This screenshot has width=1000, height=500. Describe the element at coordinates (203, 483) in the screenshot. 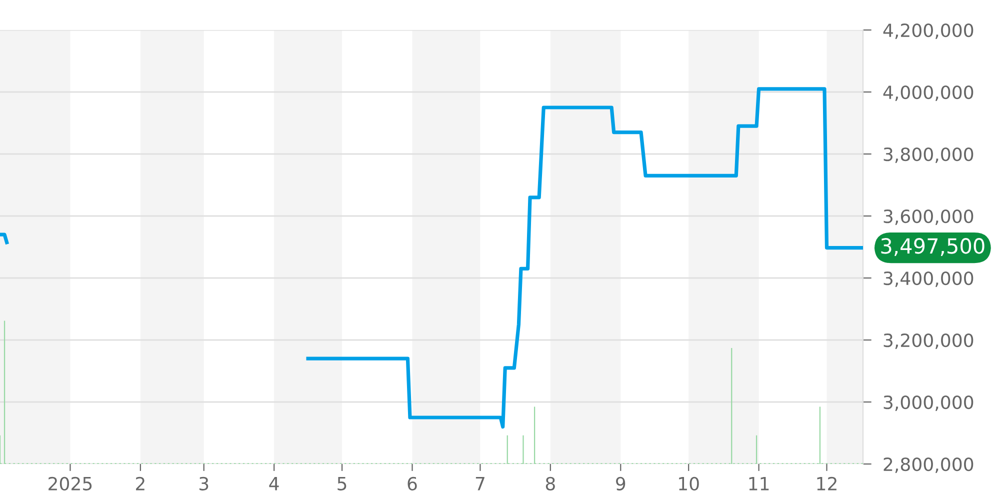

I see `x-tick-label: 3` at that location.